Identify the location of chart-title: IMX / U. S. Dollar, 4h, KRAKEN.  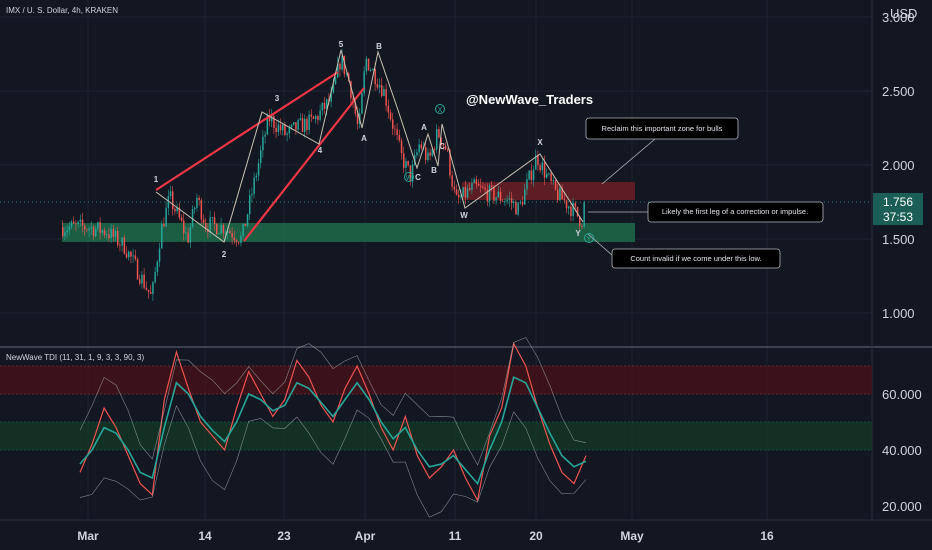
(62, 10).